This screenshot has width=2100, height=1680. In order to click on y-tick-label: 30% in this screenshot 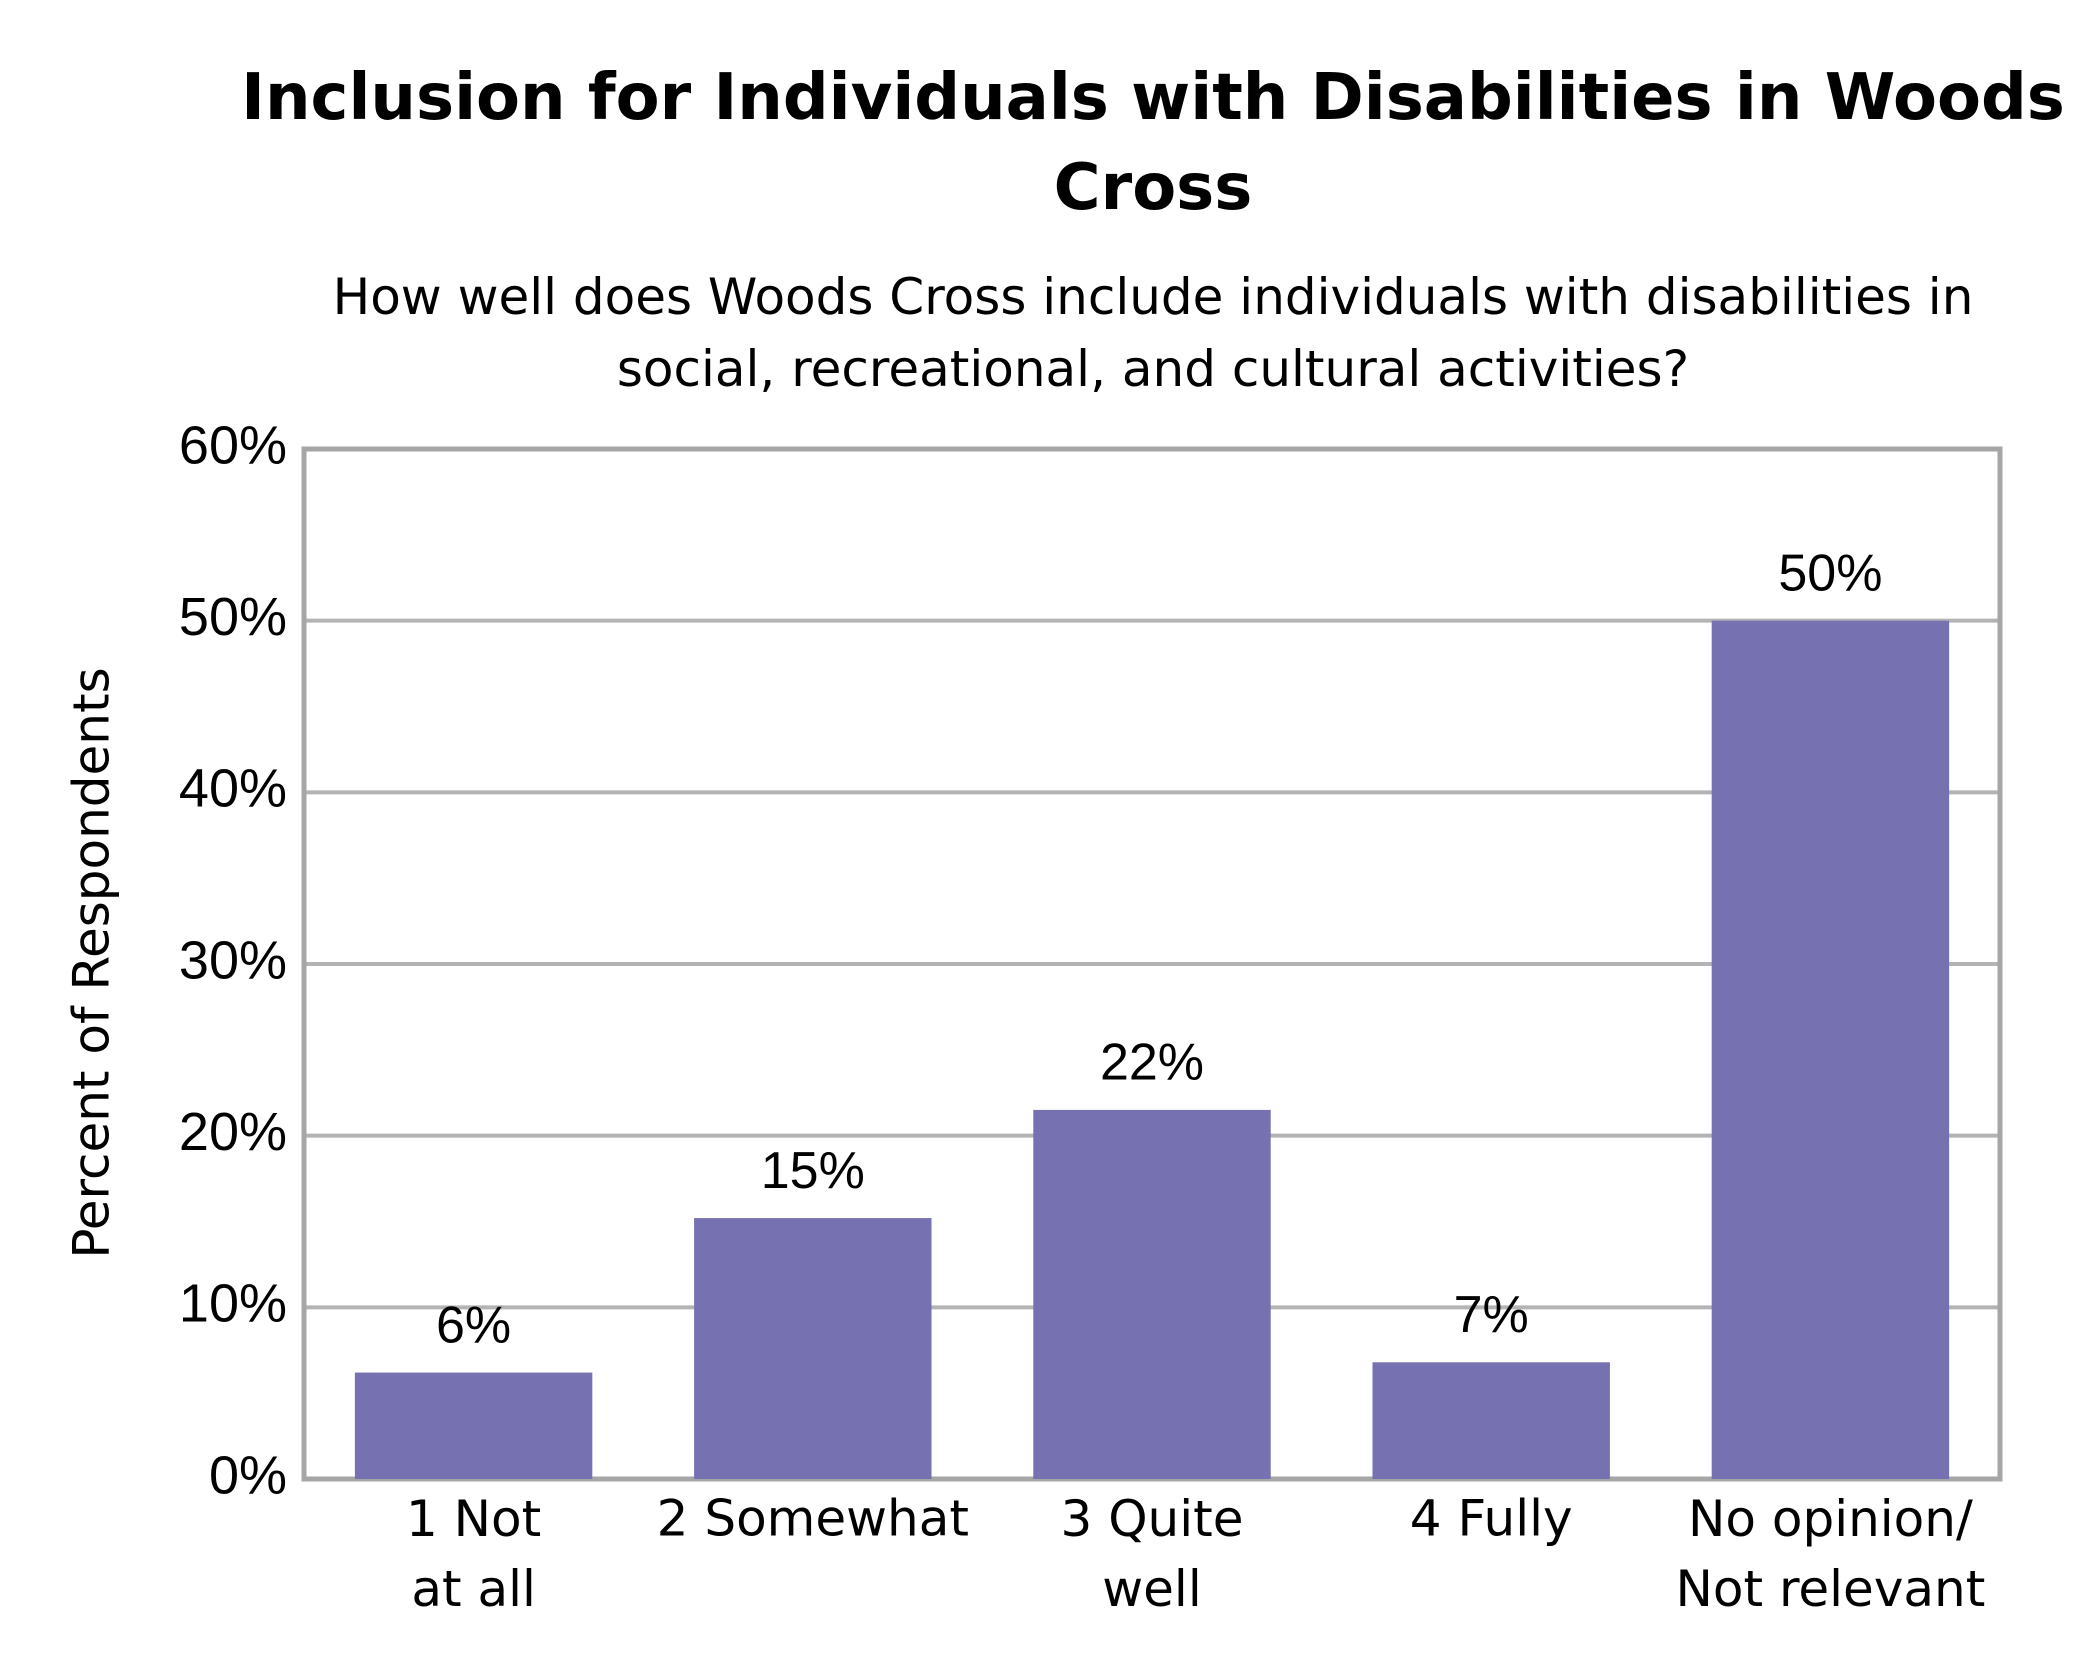, I will do `click(233, 960)`.